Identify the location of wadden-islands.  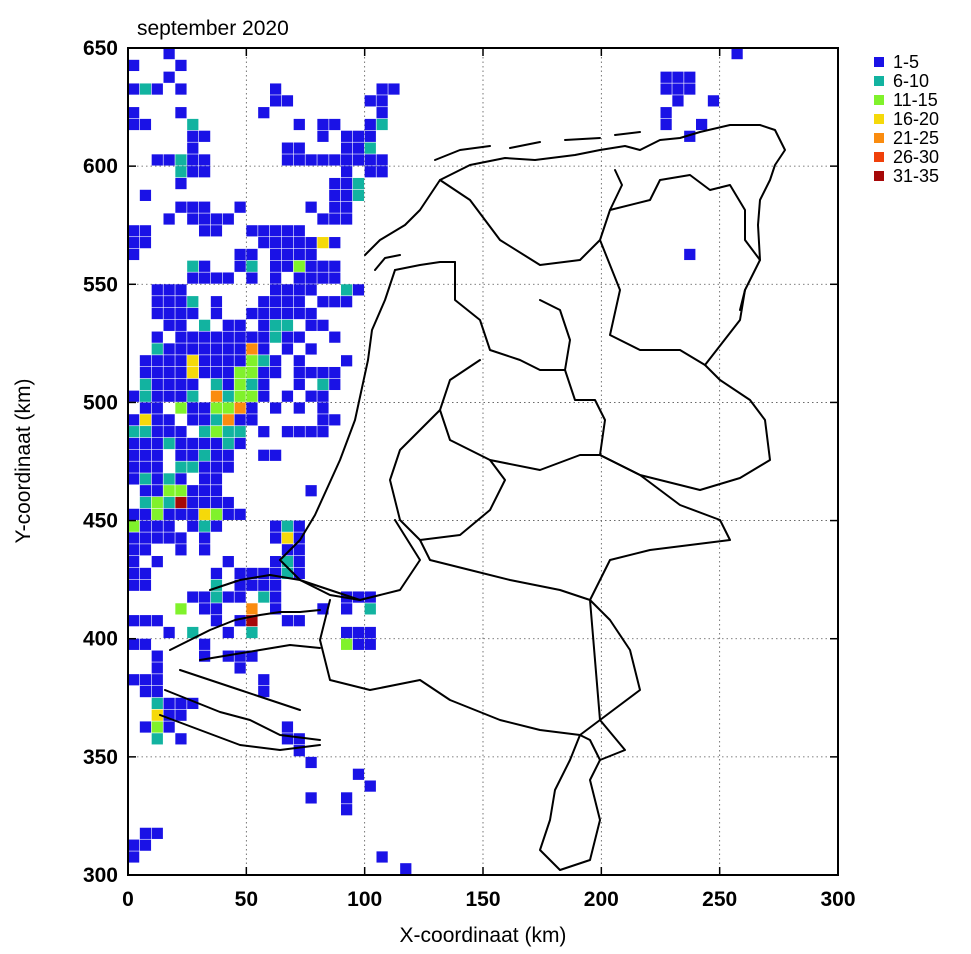
(507, 201).